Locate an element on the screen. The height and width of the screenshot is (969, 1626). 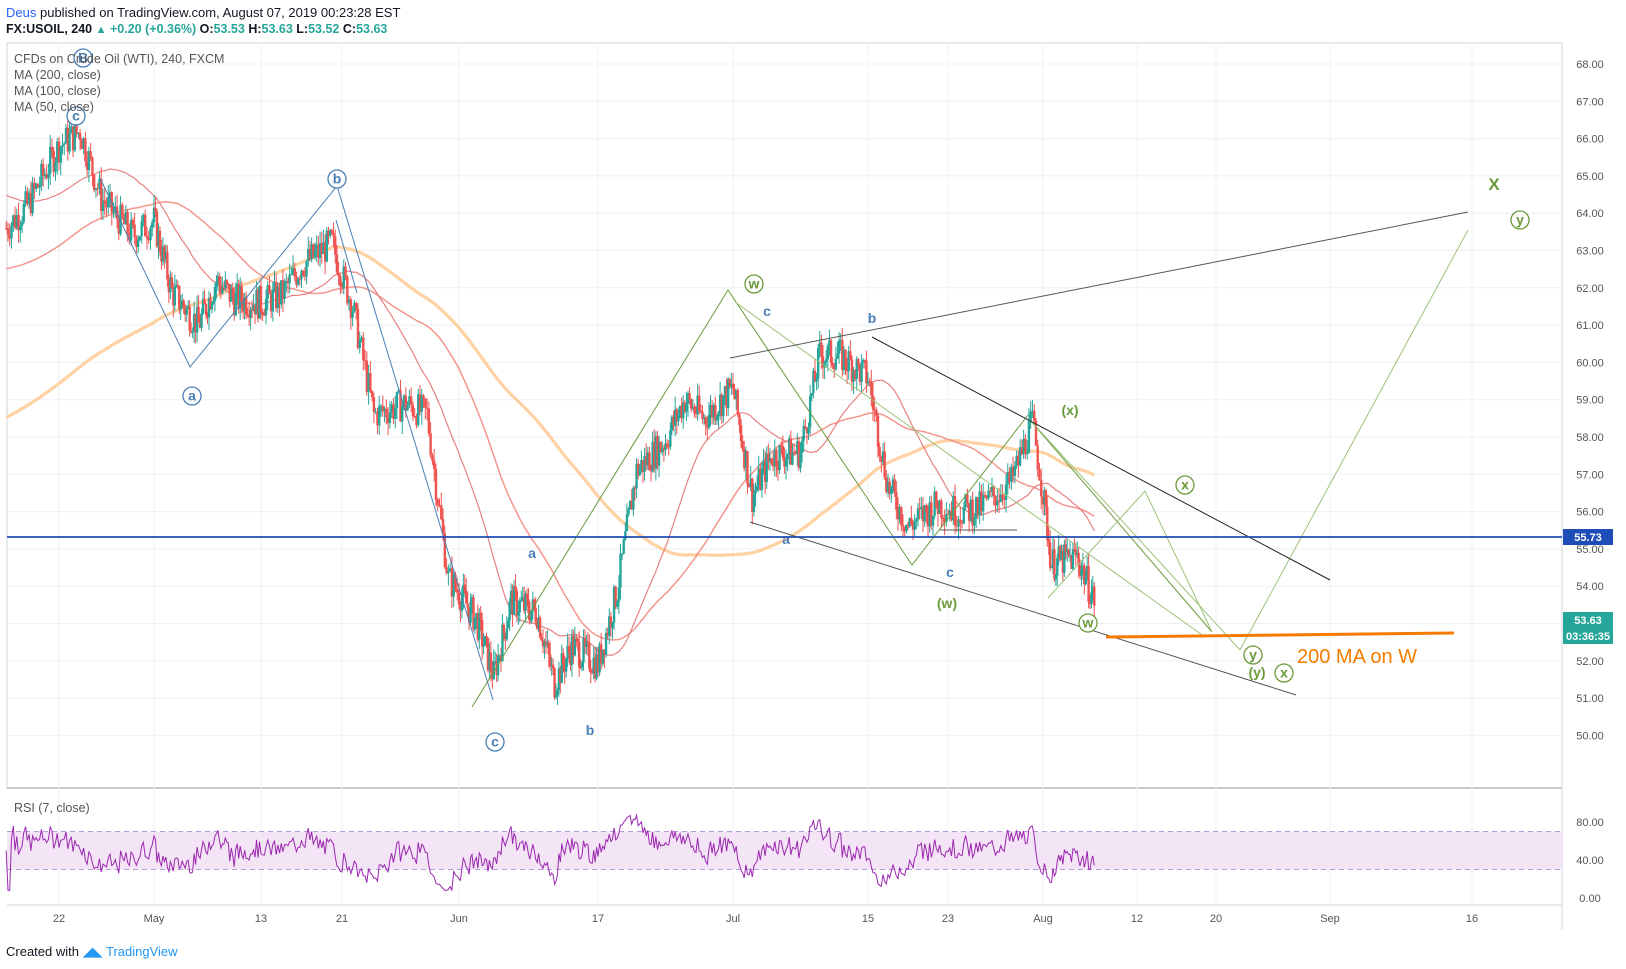
wave-green-line is located at coordinates (750, 498).